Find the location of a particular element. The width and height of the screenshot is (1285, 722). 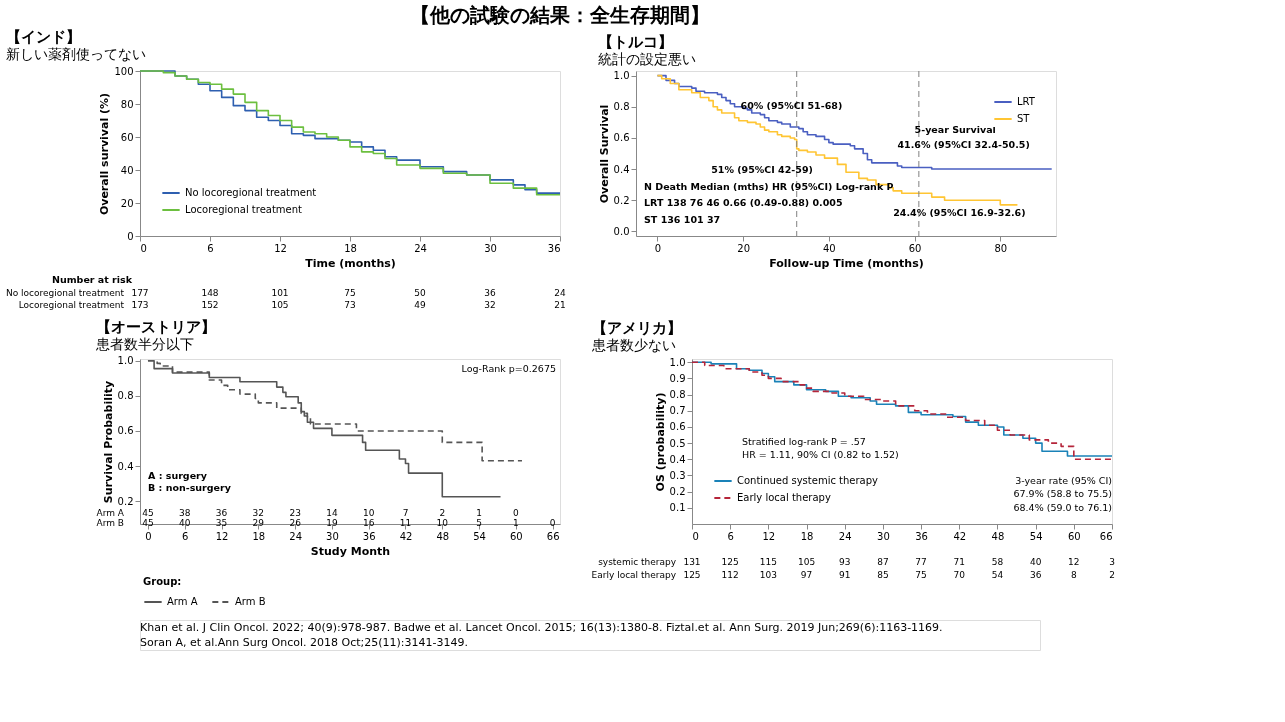

y-tick-label: 0.9 is located at coordinates (677, 378).